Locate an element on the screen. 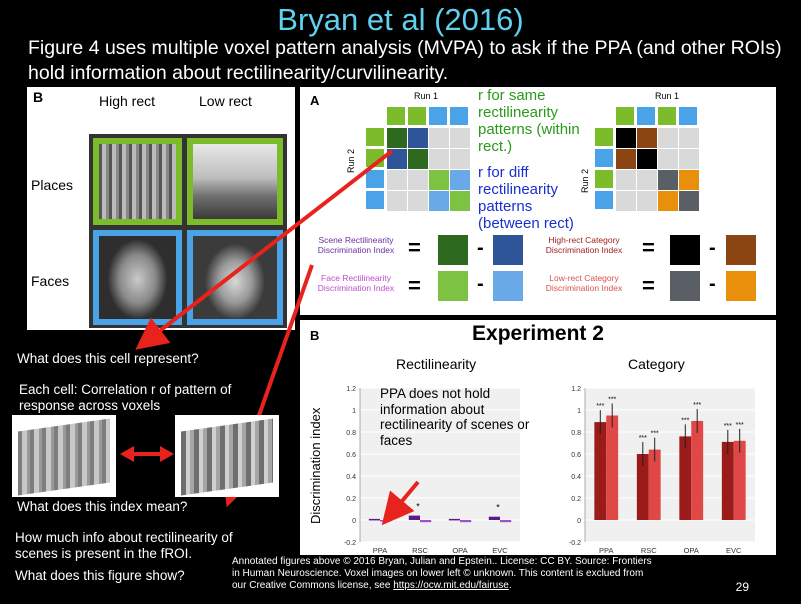 The width and height of the screenshot is (801, 604). black-swatch is located at coordinates (685, 250).